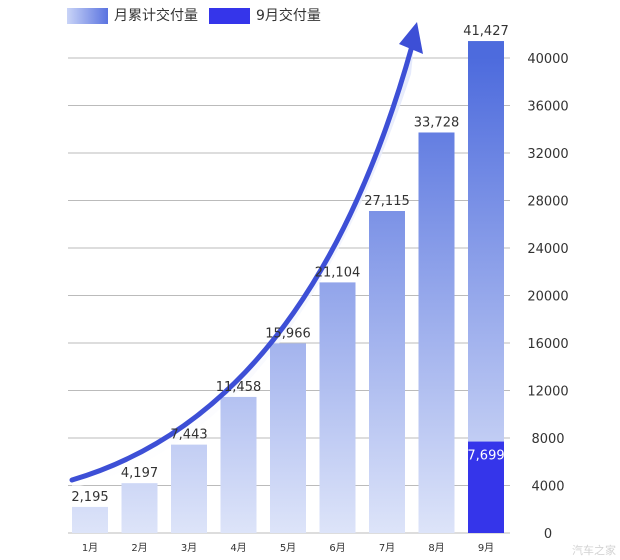 The height and width of the screenshot is (560, 620). I want to click on x-tick-label-4: 4月, so click(238, 548).